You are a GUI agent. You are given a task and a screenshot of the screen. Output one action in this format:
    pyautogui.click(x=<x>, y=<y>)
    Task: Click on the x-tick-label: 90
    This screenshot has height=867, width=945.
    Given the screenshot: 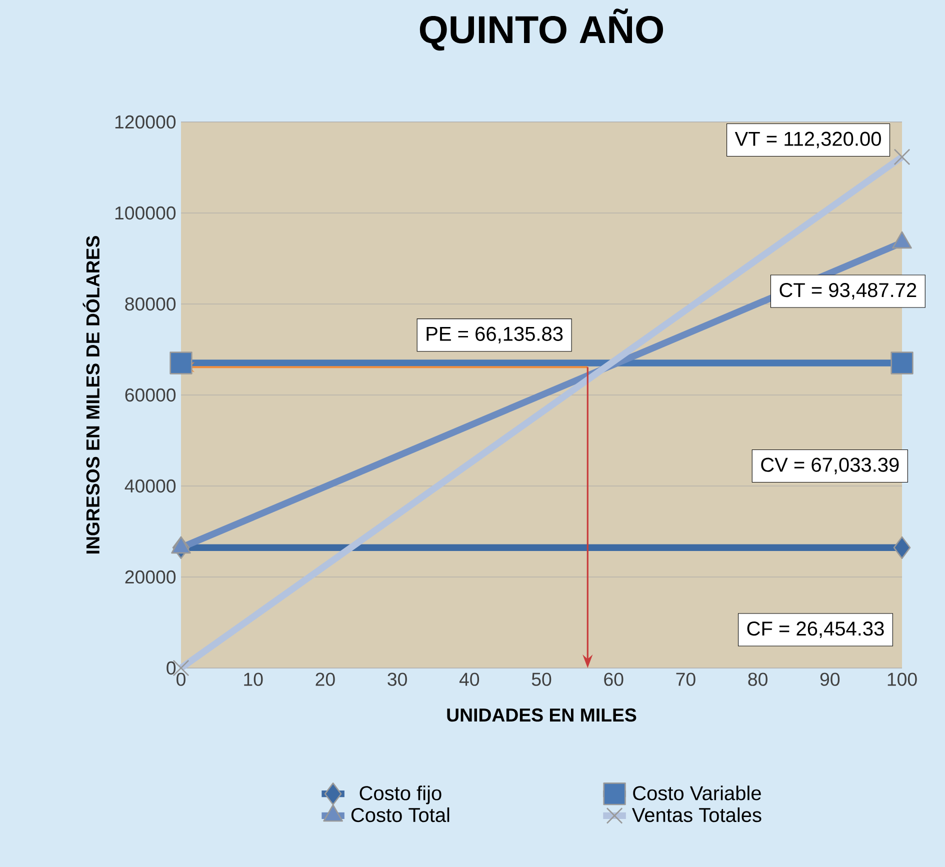 What is the action you would take?
    pyautogui.click(x=830, y=679)
    